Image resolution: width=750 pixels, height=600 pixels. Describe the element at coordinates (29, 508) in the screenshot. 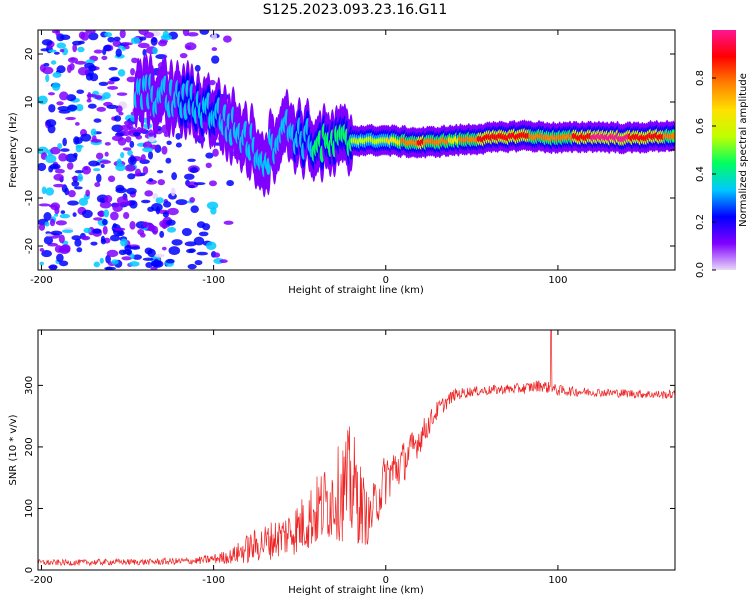

I see `snr-ytick-label: 100` at that location.